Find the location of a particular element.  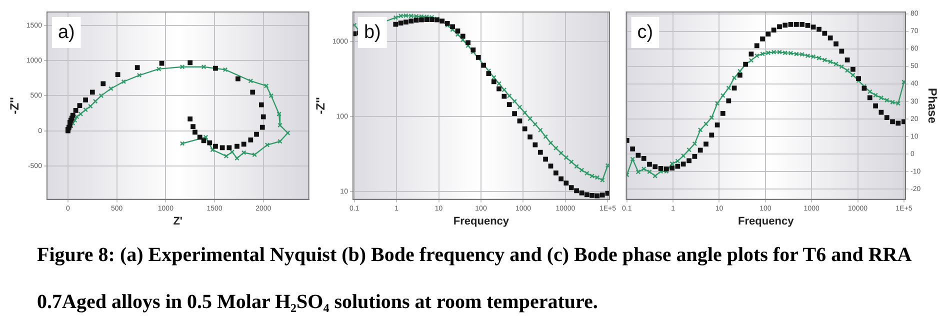

text: b) is located at coordinates (372, 33).